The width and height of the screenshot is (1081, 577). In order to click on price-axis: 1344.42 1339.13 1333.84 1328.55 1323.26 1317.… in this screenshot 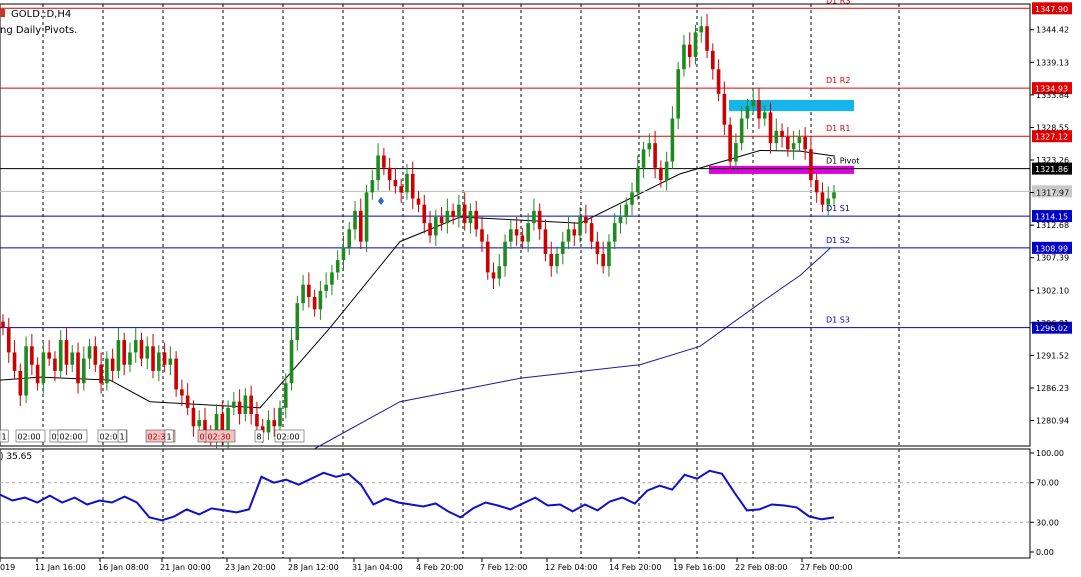, I will do `click(1049, 291)`.